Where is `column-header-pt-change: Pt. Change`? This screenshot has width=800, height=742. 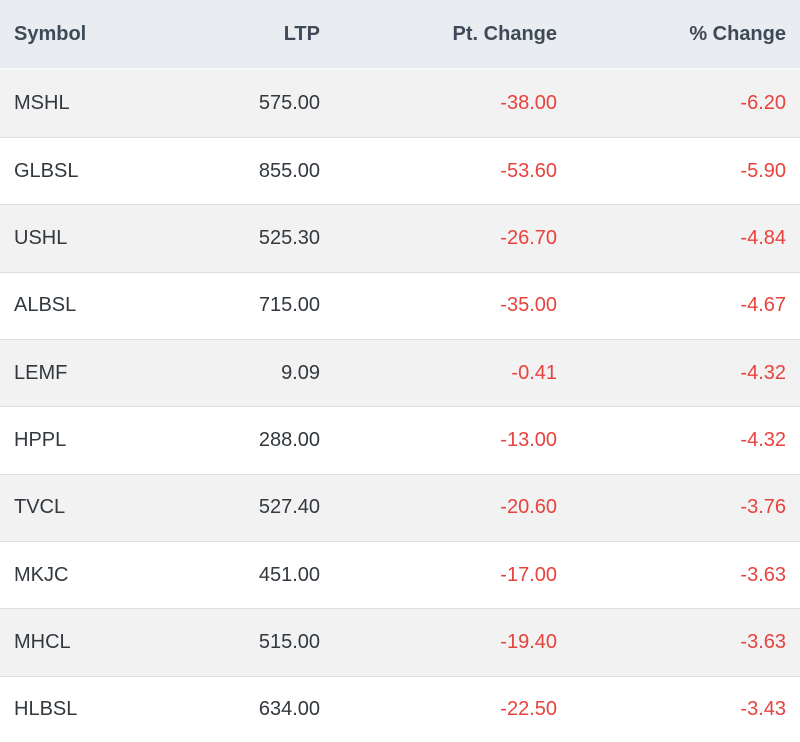 column-header-pt-change: Pt. Change is located at coordinates (452, 35).